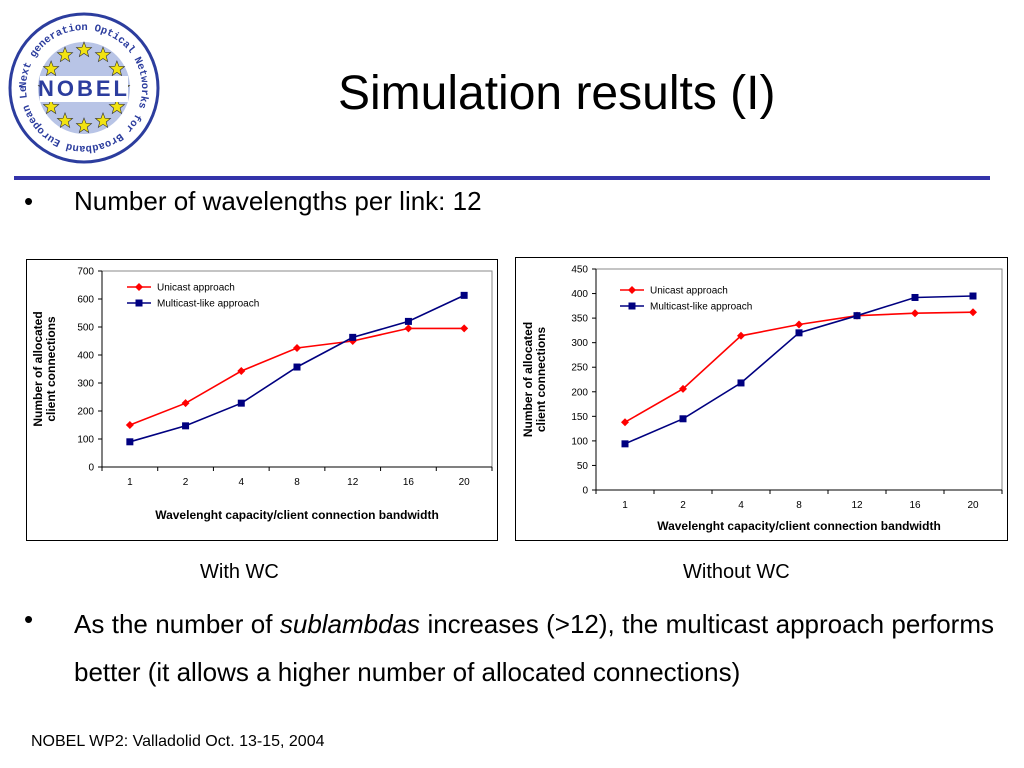 The height and width of the screenshot is (768, 1024). What do you see at coordinates (239, 572) in the screenshot?
I see `caption-with-wc: With WC` at bounding box center [239, 572].